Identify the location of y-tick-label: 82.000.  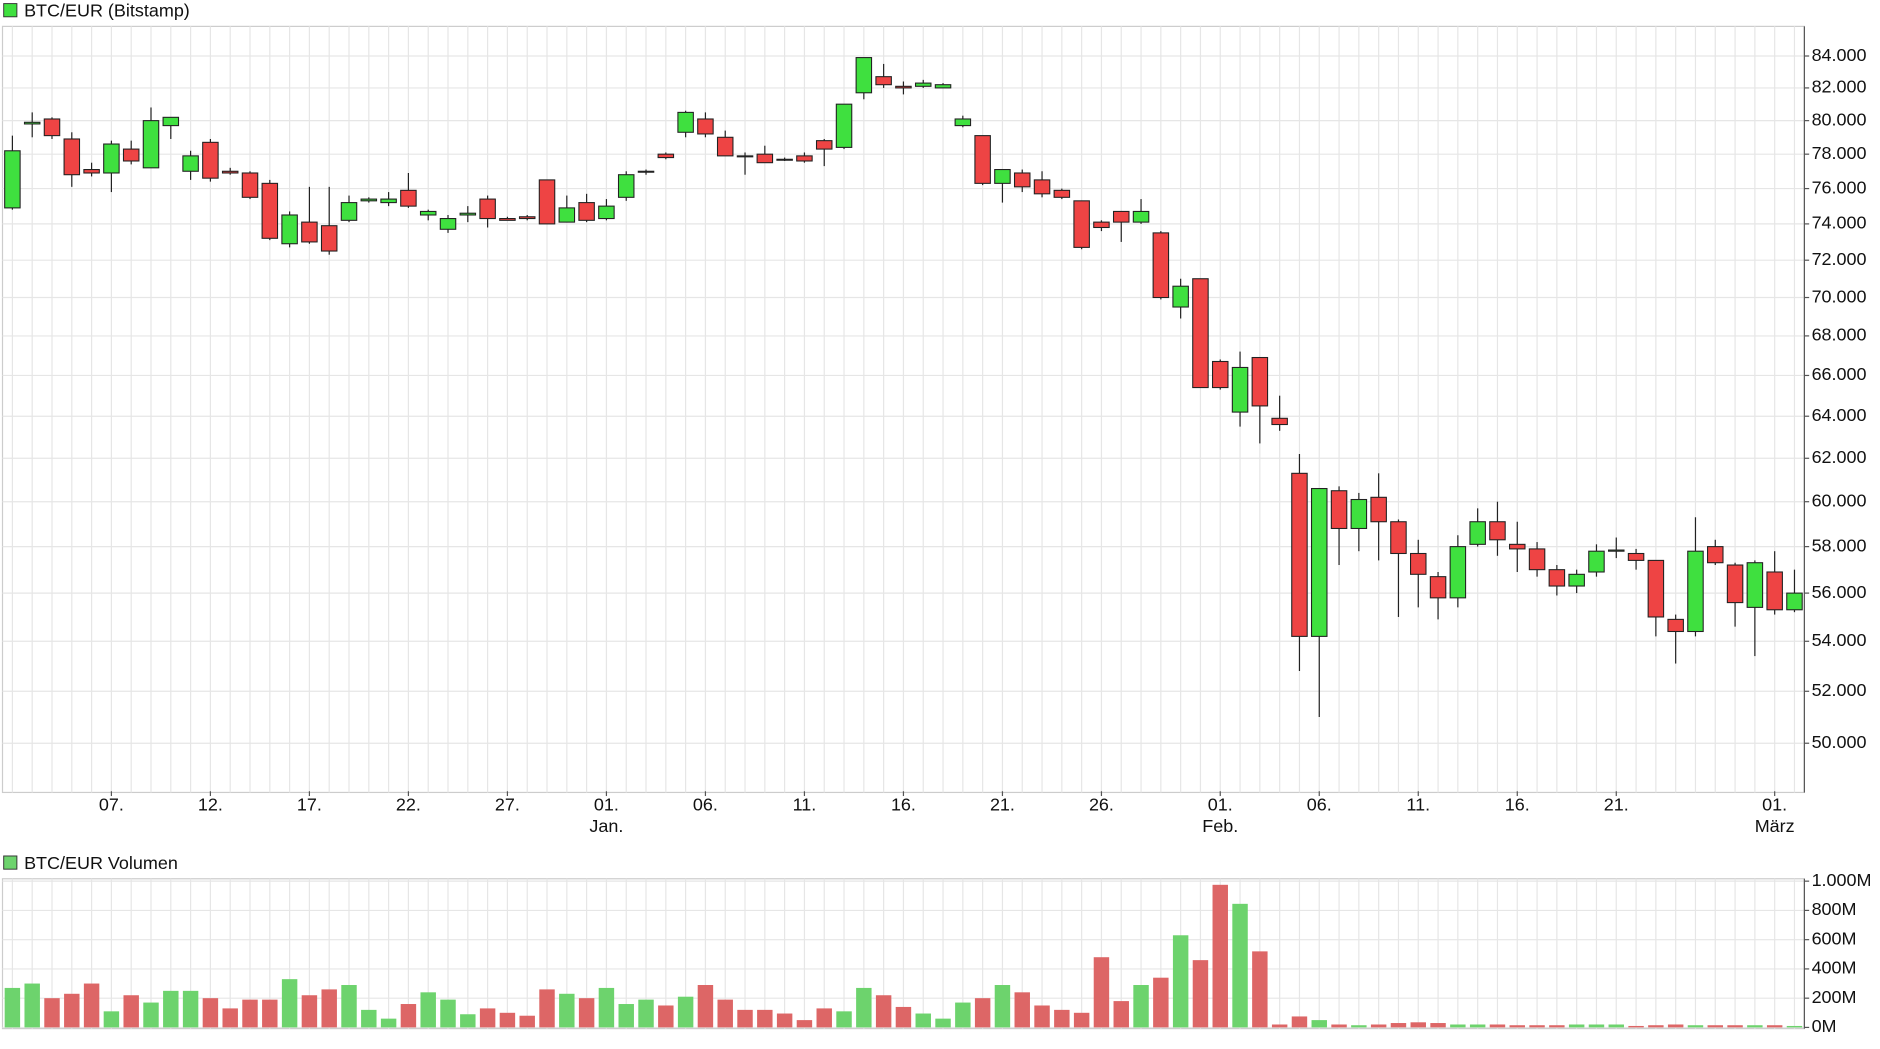
(1839, 87).